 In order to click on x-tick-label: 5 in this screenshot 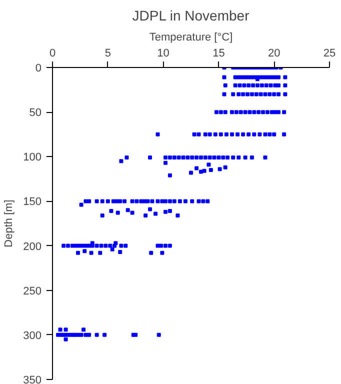, I will do `click(107, 54)`.